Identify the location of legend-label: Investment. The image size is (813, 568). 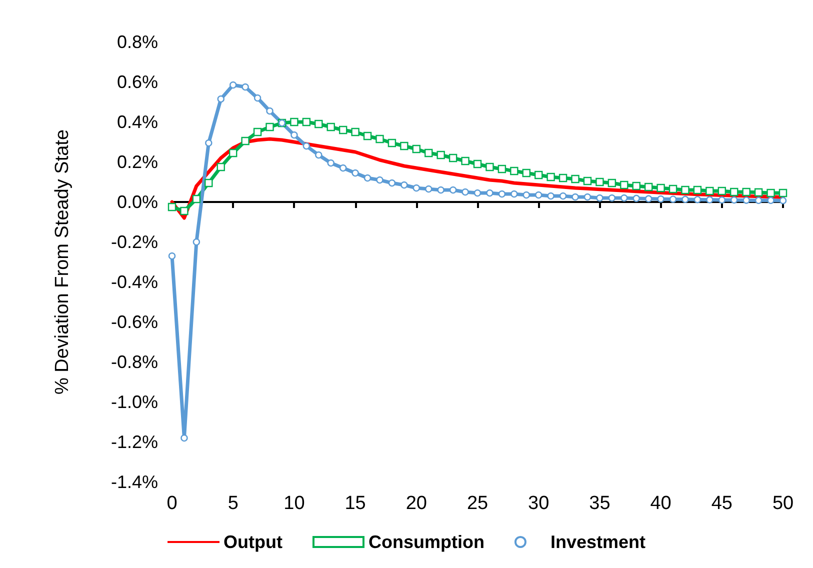
(598, 542).